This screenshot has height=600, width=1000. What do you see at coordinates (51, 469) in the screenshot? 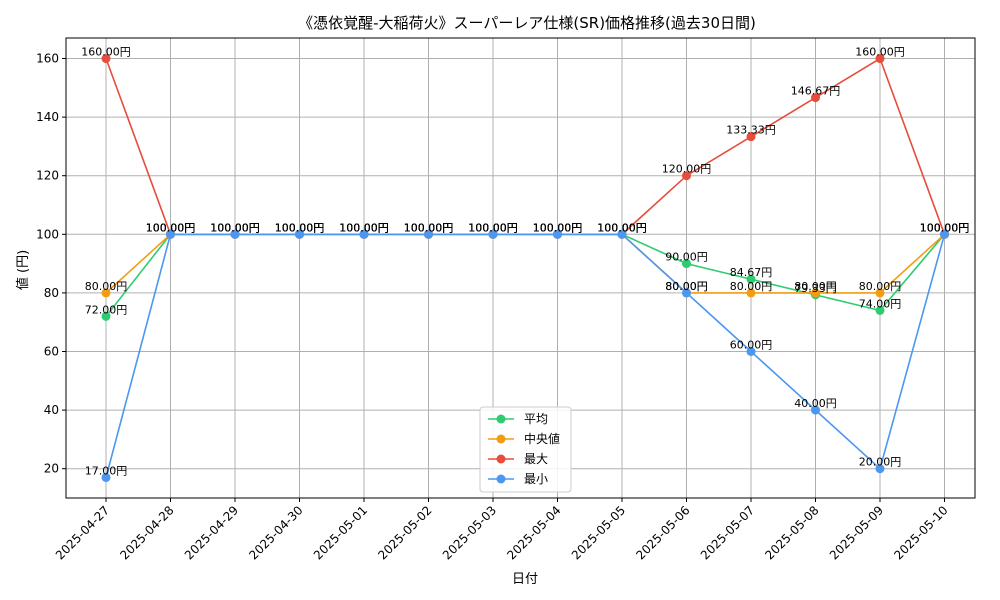
I see `y-tick-label: 20` at bounding box center [51, 469].